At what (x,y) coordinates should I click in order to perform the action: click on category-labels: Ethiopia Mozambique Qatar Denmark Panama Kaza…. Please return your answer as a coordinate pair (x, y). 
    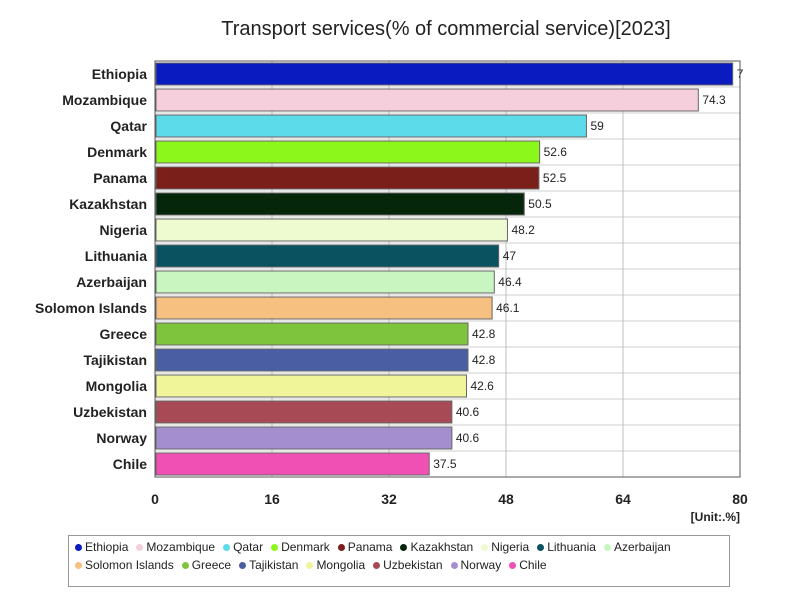
    Looking at the image, I should click on (91, 269).